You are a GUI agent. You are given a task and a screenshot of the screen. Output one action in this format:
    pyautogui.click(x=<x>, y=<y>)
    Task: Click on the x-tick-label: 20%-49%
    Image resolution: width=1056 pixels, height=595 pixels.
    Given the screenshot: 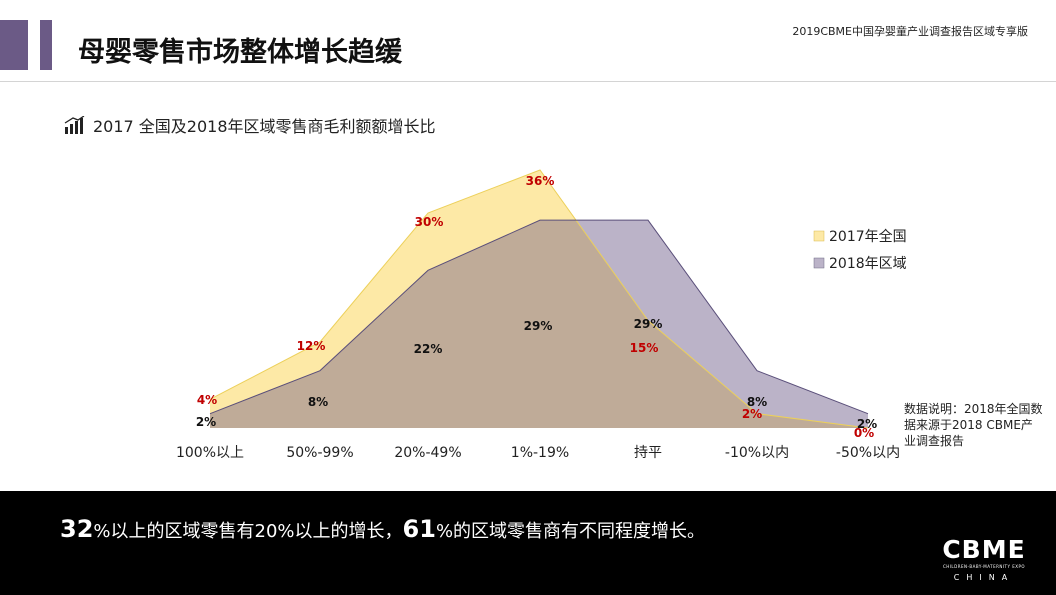 What is the action you would take?
    pyautogui.click(x=427, y=453)
    